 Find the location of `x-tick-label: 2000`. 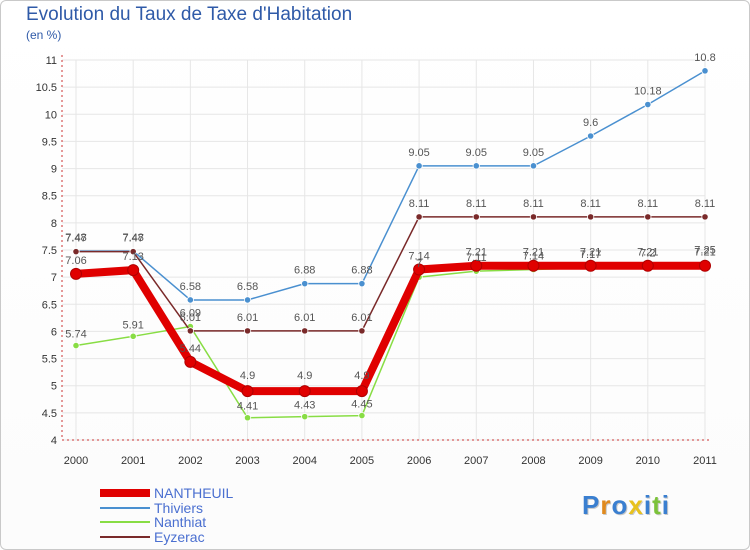

x-tick-label: 2000 is located at coordinates (76, 461).